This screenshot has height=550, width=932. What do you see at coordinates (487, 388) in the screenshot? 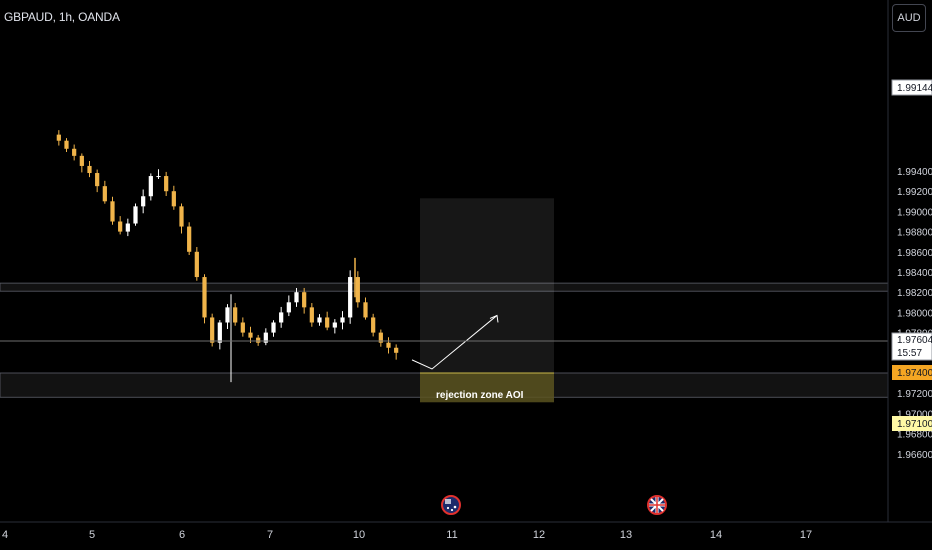
I see `rejection-zone-box` at bounding box center [487, 388].